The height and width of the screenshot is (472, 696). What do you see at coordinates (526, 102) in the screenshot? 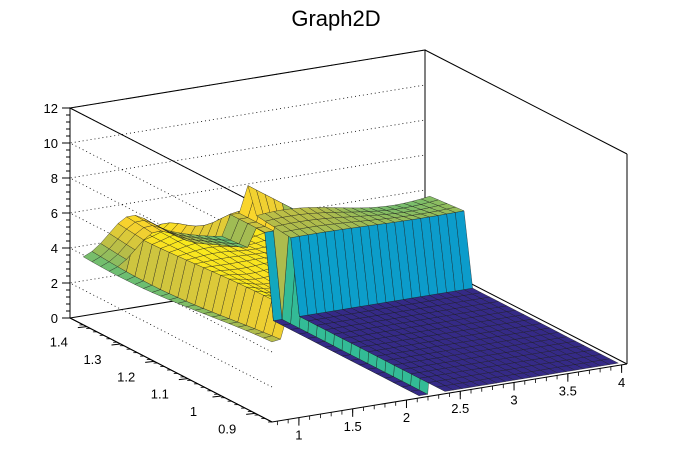
I see `top-right-edge` at bounding box center [526, 102].